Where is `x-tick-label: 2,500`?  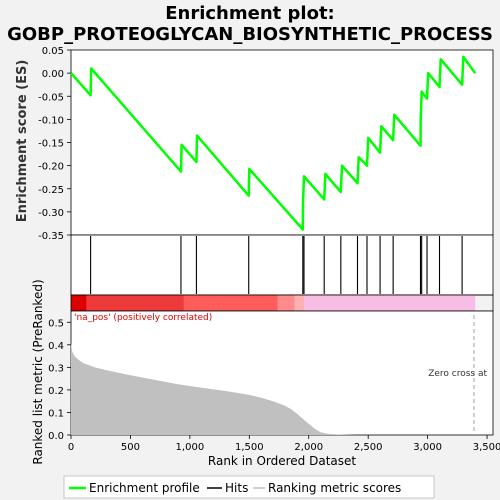 x-tick-label: 2,500 is located at coordinates (368, 447).